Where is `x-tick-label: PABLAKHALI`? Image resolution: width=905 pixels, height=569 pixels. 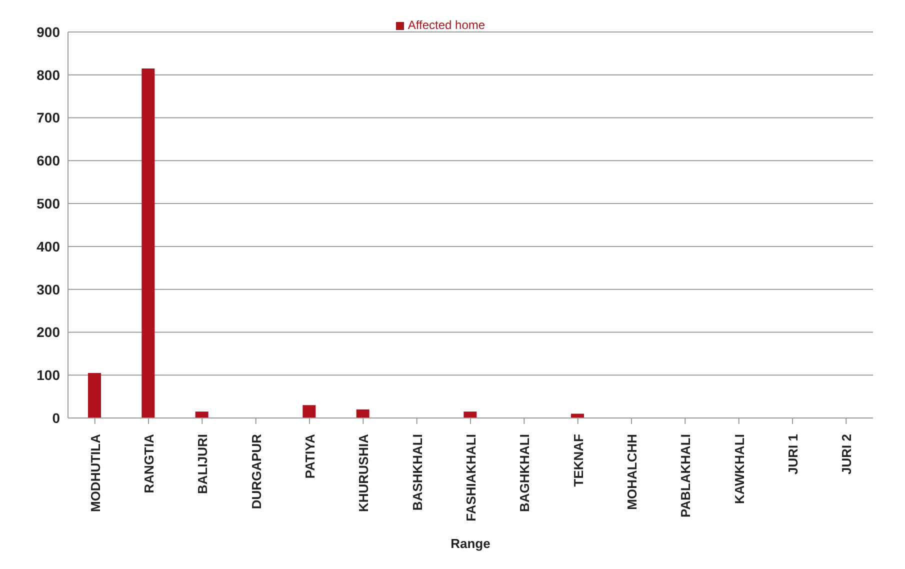 x-tick-label: PABLAKHALI is located at coordinates (686, 476).